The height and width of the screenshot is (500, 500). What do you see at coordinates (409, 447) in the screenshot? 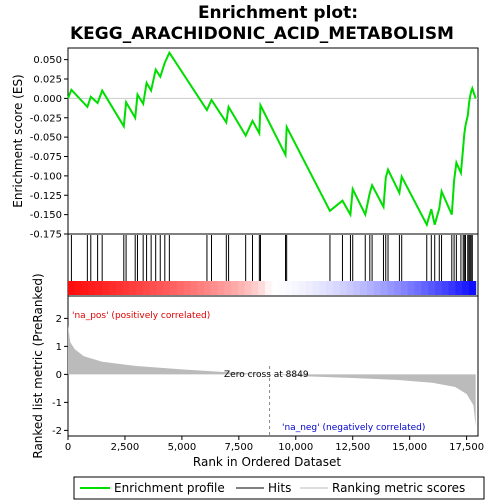
I see `x-tick-label: 15,000` at bounding box center [409, 447].